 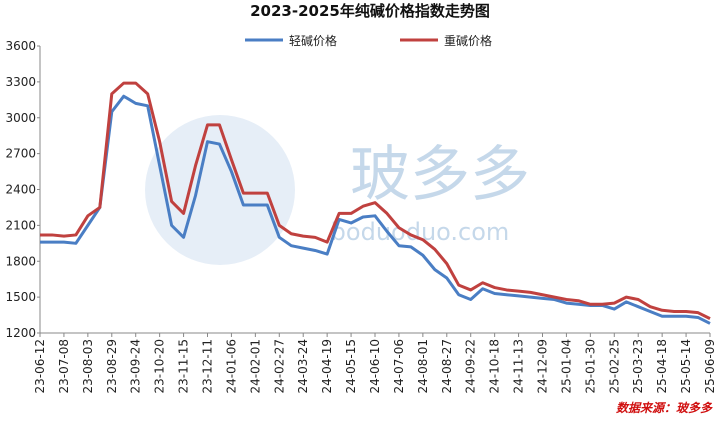 I want to click on y-tick-label: 3300, so click(x=20, y=82).